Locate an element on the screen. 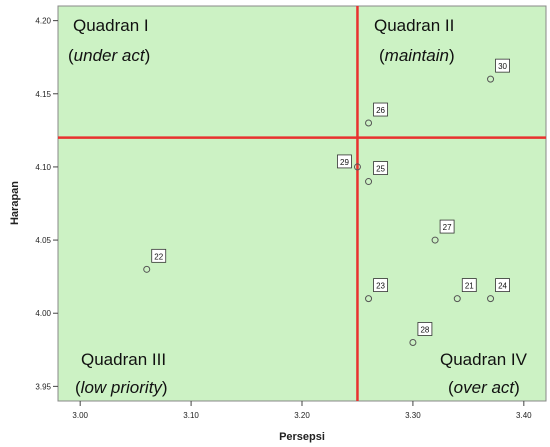  quadrant-4-note: (over act) is located at coordinates (484, 387).